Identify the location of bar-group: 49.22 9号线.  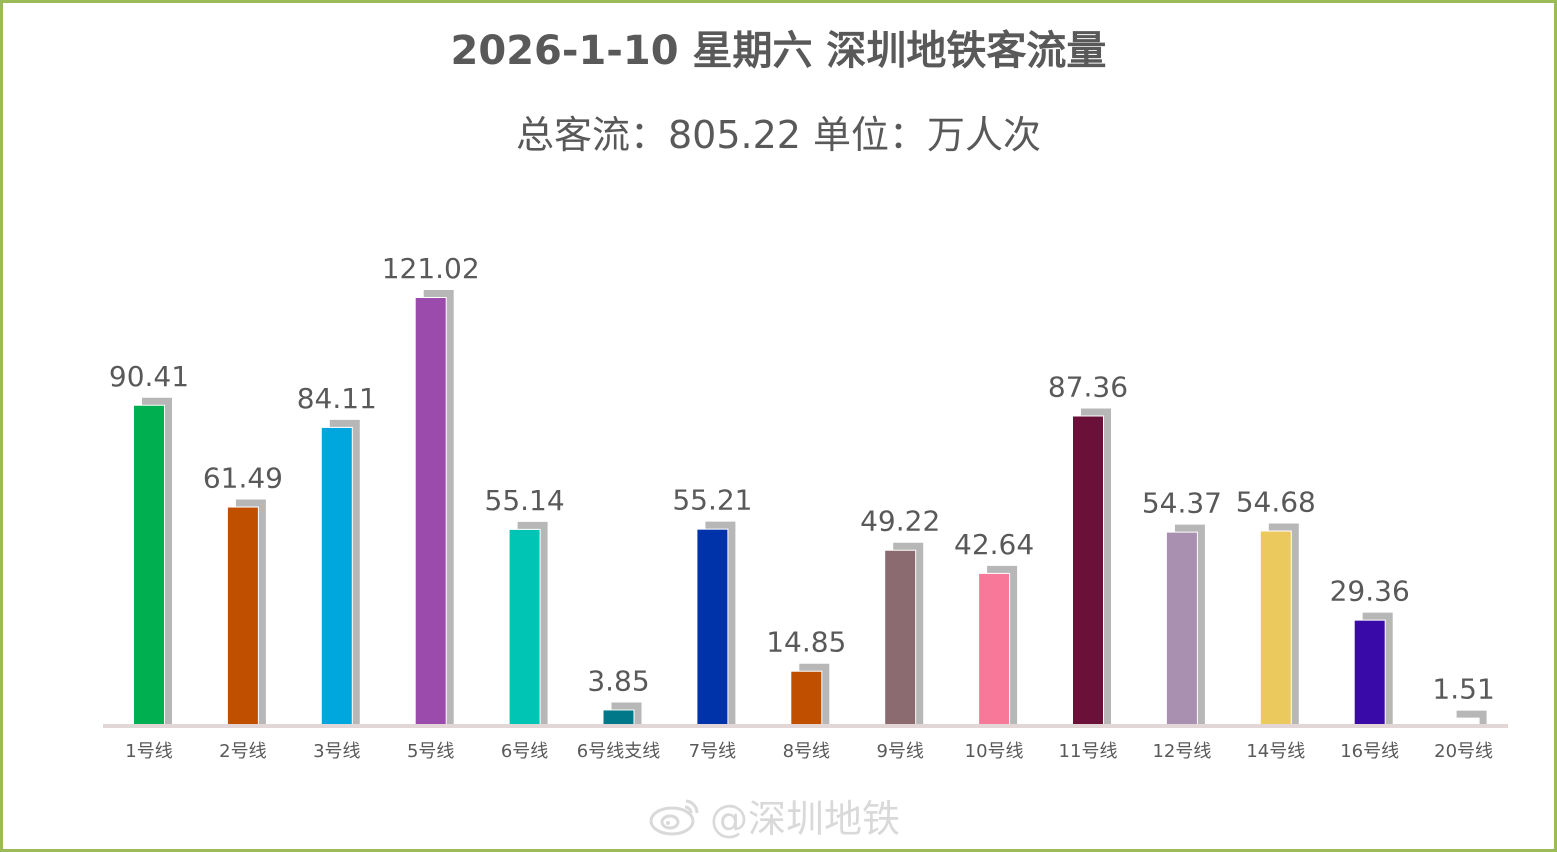
(900, 633).